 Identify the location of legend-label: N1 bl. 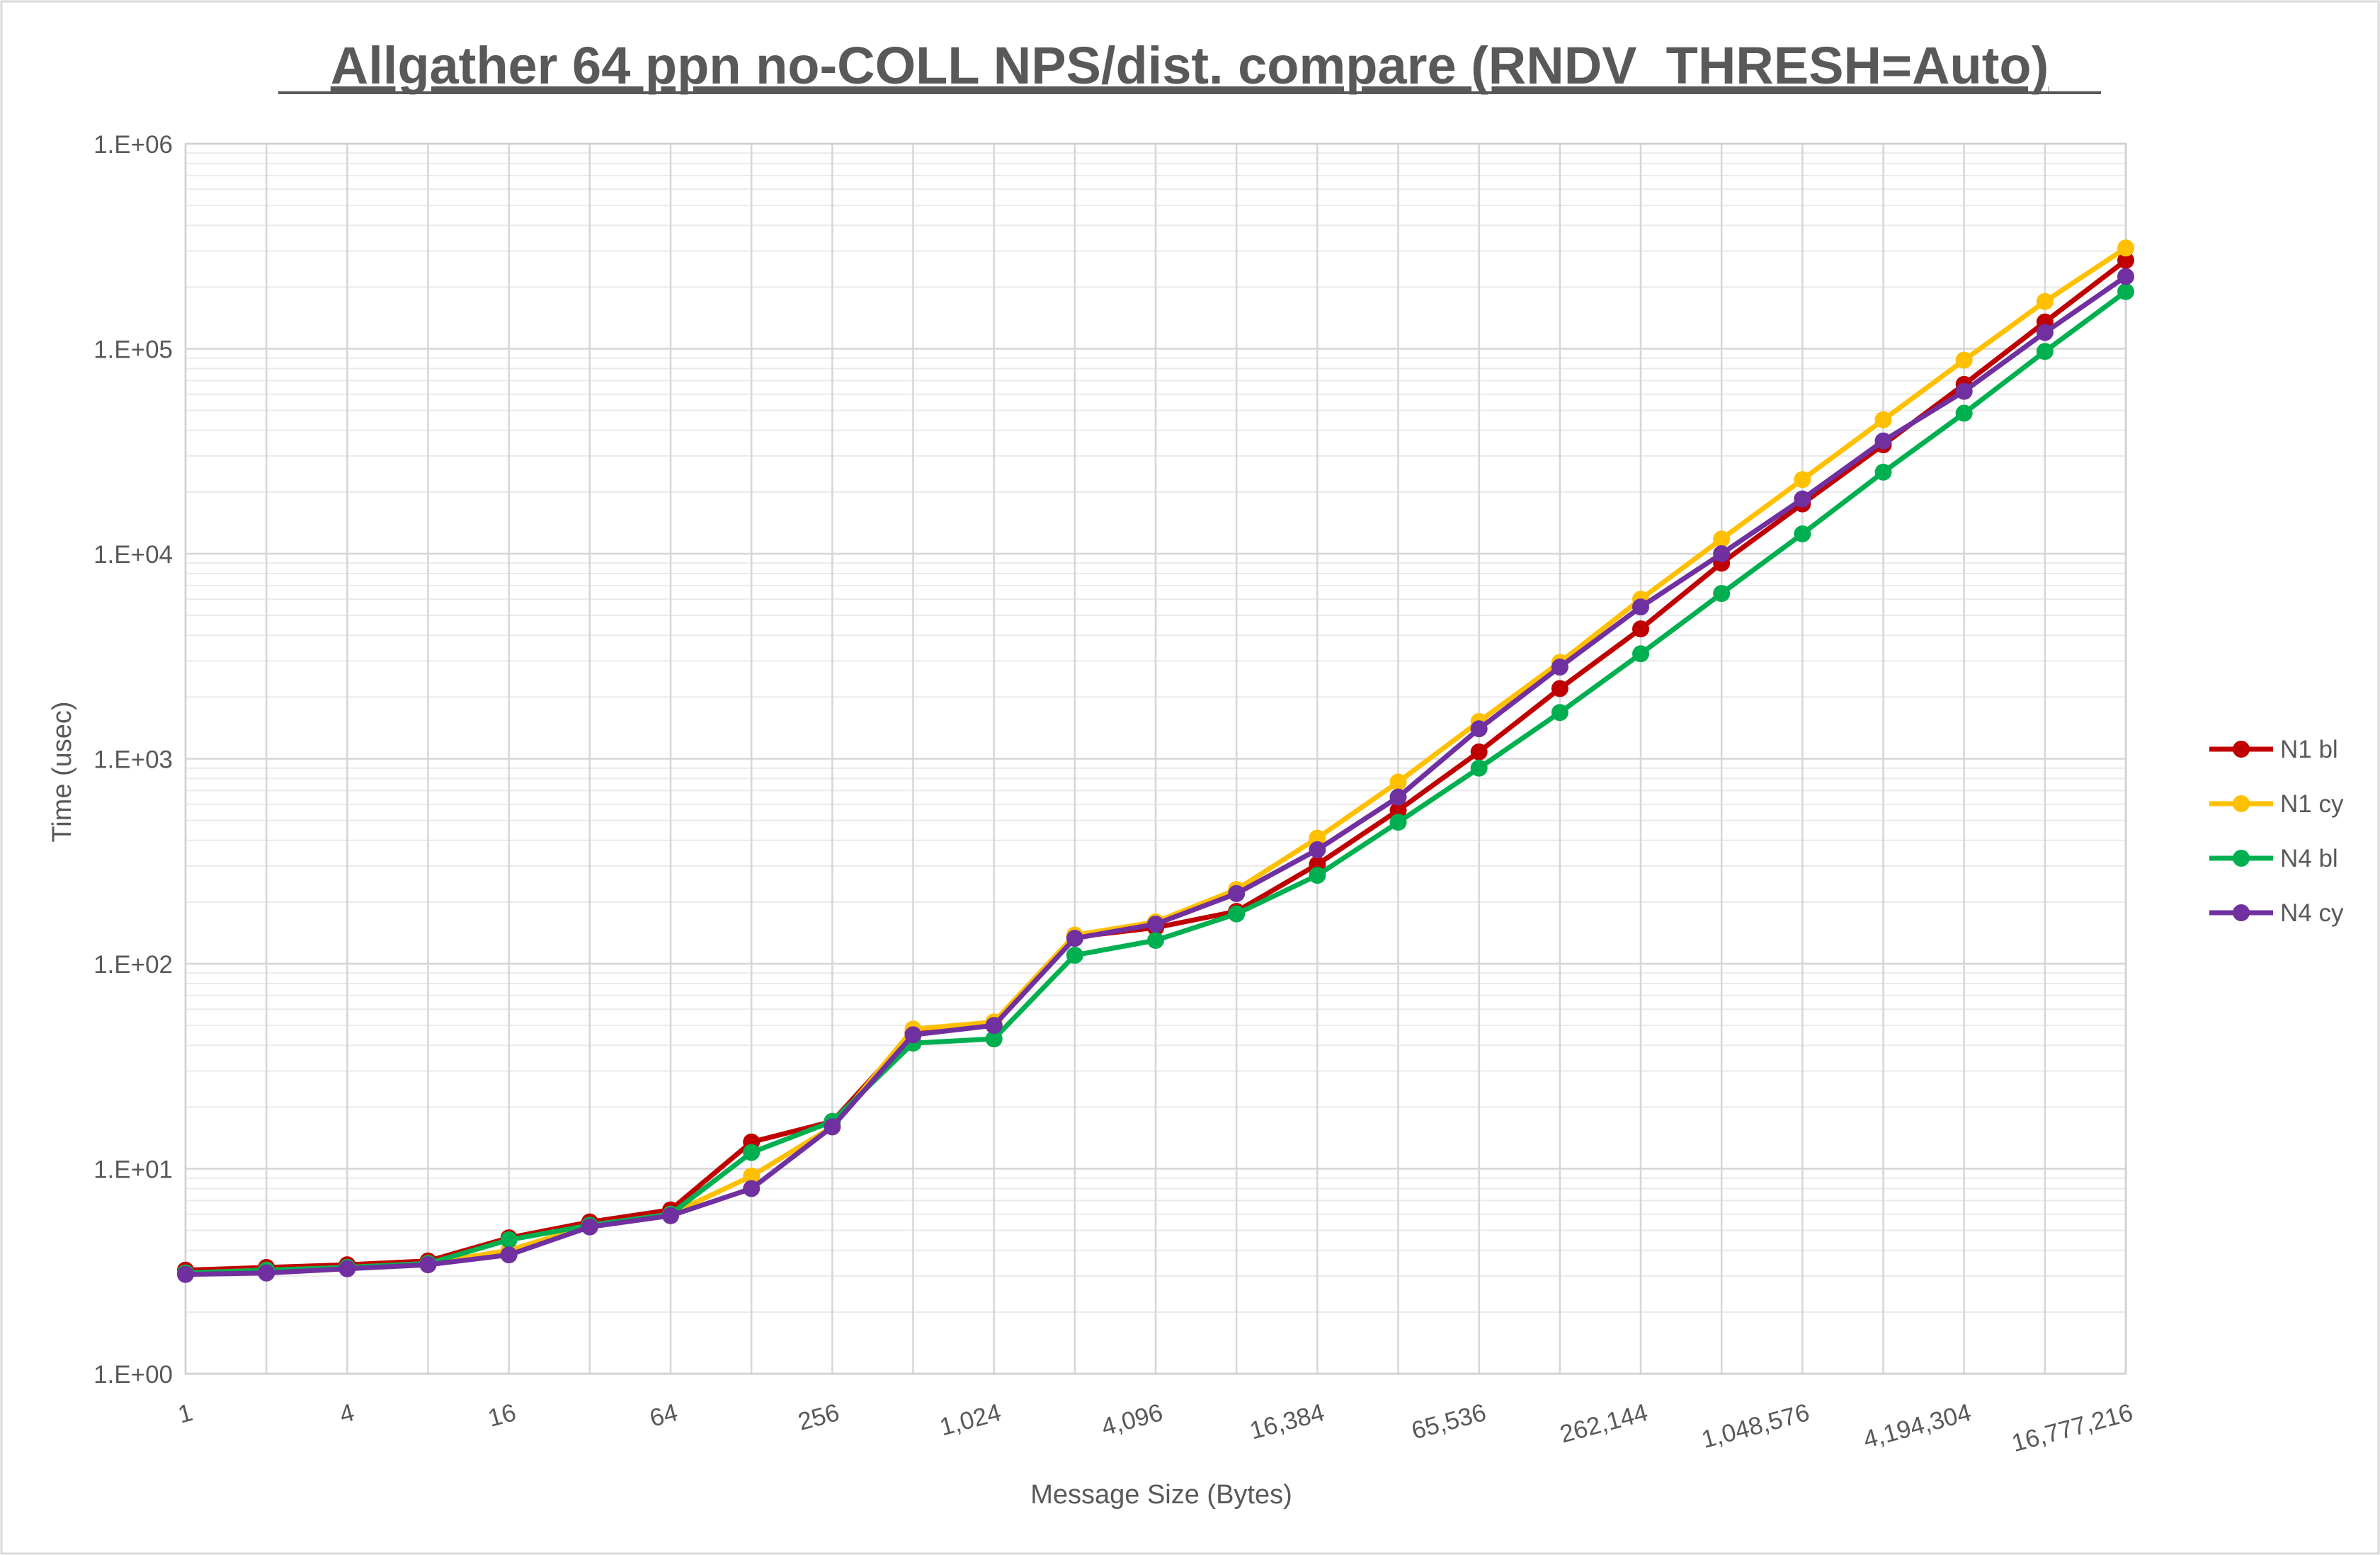
(2309, 749).